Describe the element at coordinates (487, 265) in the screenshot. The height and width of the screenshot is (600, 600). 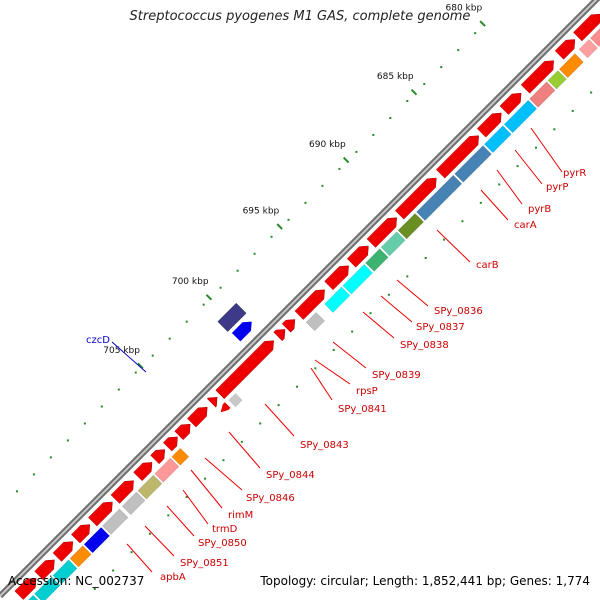
I see `gene-label: carB` at that location.